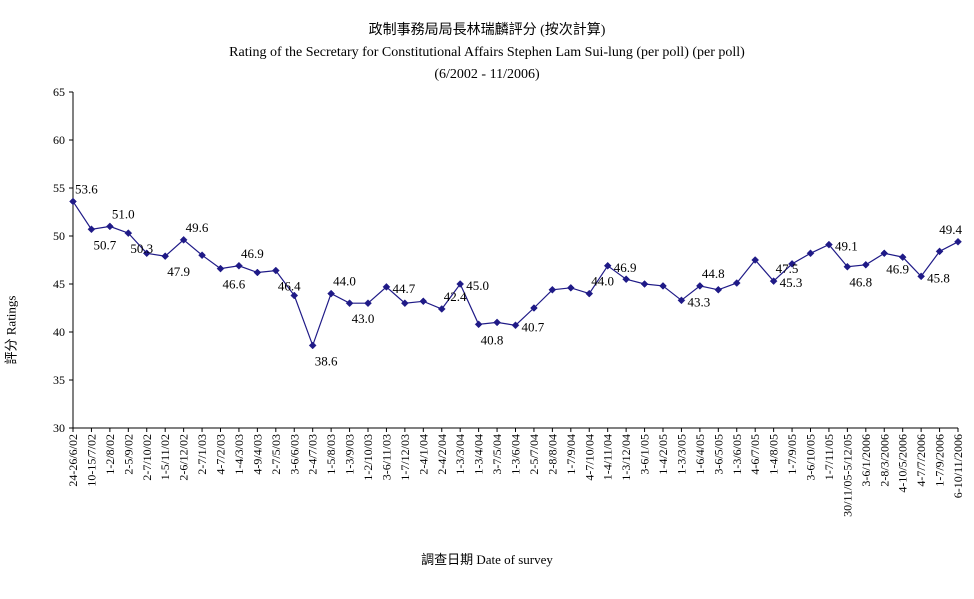 This screenshot has height=599, width=974. What do you see at coordinates (147, 457) in the screenshot?
I see `x-tick-label: 2-7/10/02` at bounding box center [147, 457].